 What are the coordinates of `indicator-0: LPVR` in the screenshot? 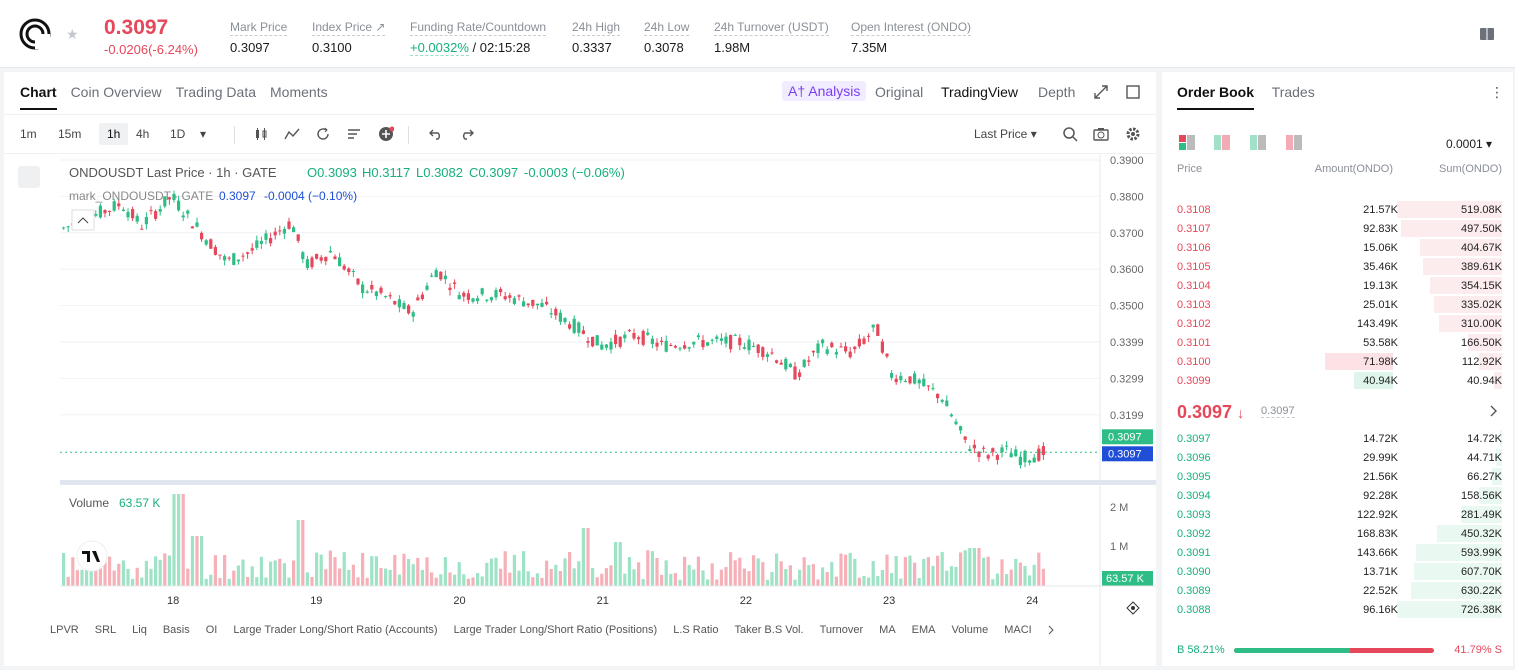 It's located at (64, 630).